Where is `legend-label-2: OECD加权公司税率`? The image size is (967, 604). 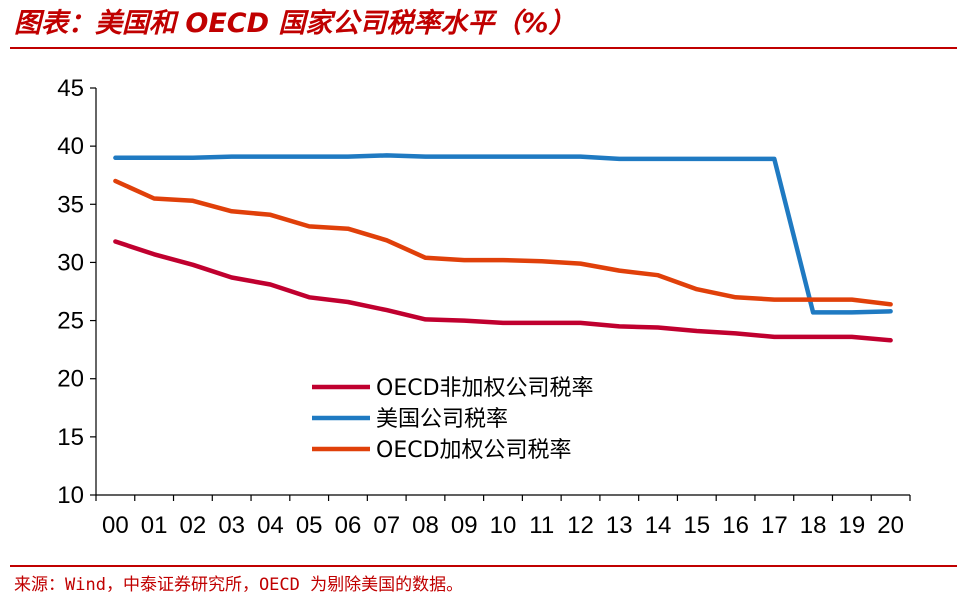 legend-label-2: OECD加权公司税率 is located at coordinates (474, 450).